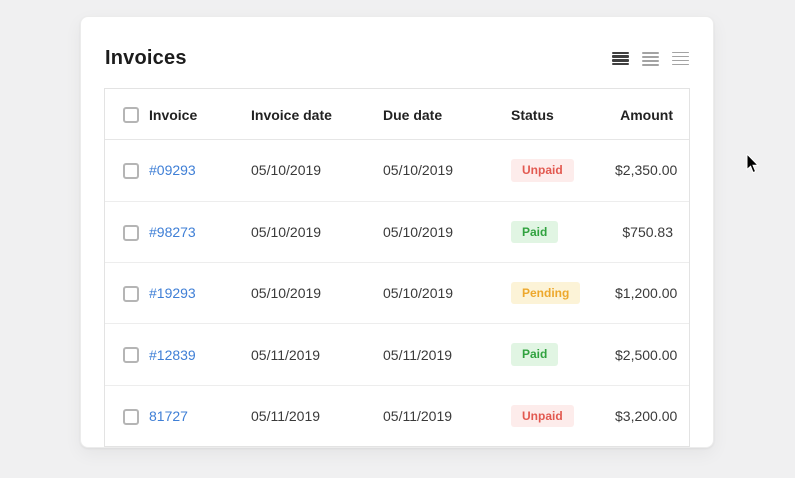 The height and width of the screenshot is (478, 795). Describe the element at coordinates (172, 170) in the screenshot. I see `invoice-link: #09293` at that location.